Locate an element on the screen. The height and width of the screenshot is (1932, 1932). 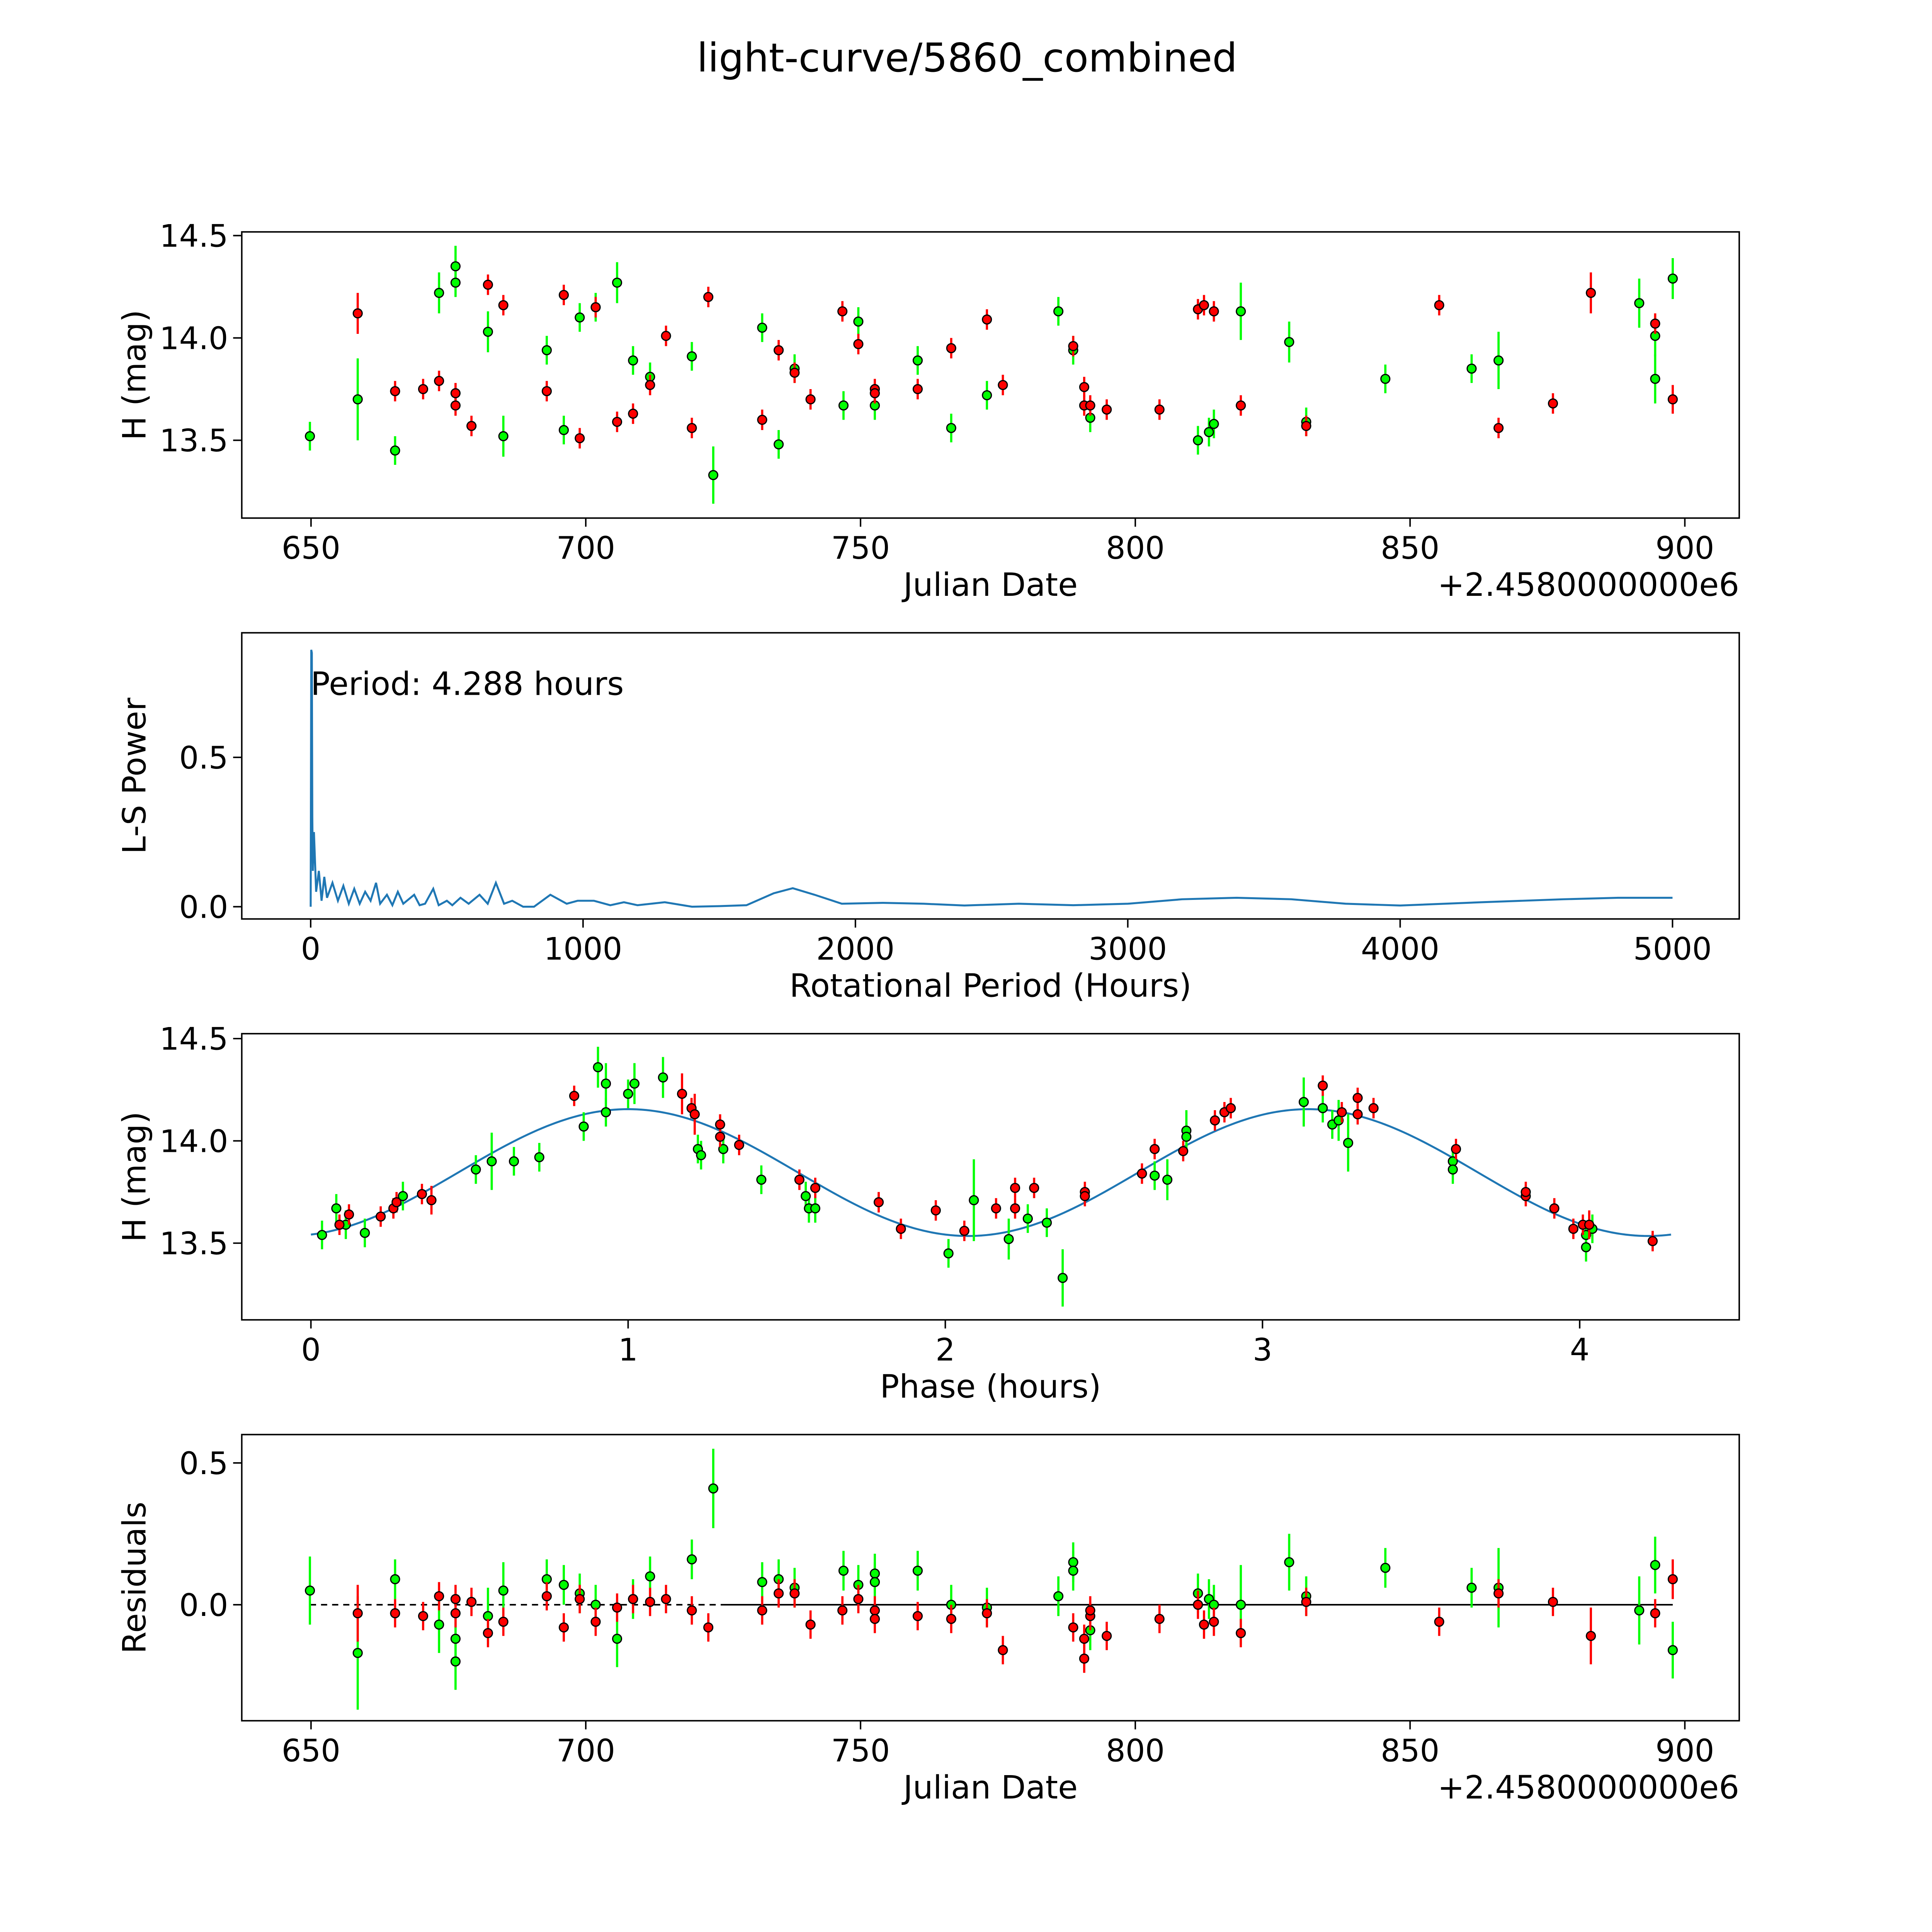
y-tick-label: 14.0 is located at coordinates (194, 1141).